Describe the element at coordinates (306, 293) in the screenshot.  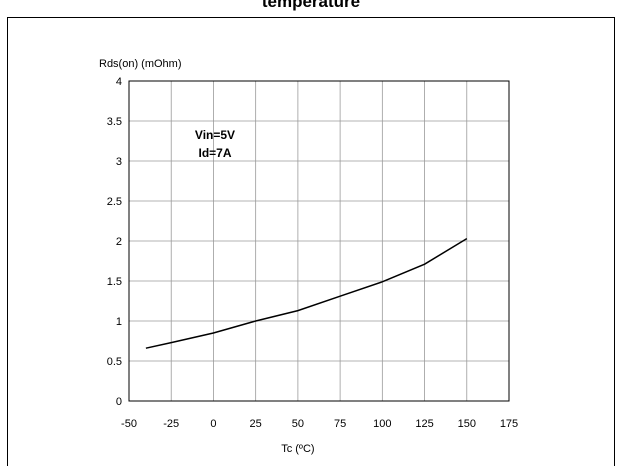
I see `series-line` at that location.